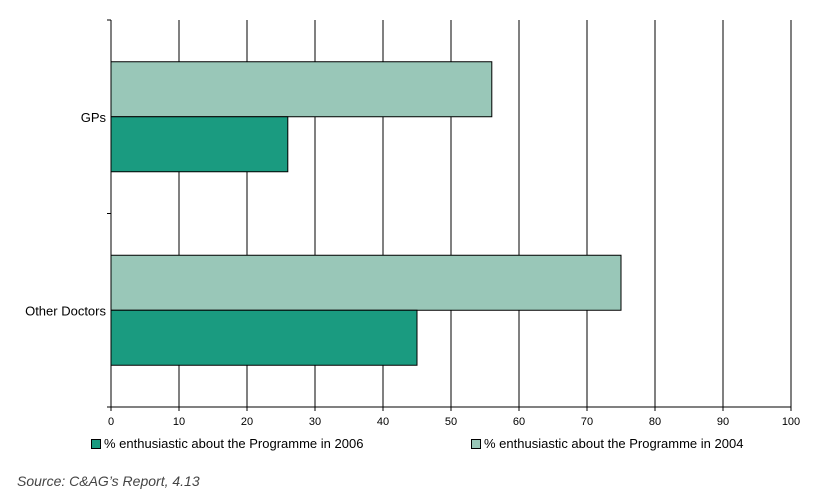 The height and width of the screenshot is (496, 814). Describe the element at coordinates (247, 422) in the screenshot. I see `x-tick-label: 20` at that location.